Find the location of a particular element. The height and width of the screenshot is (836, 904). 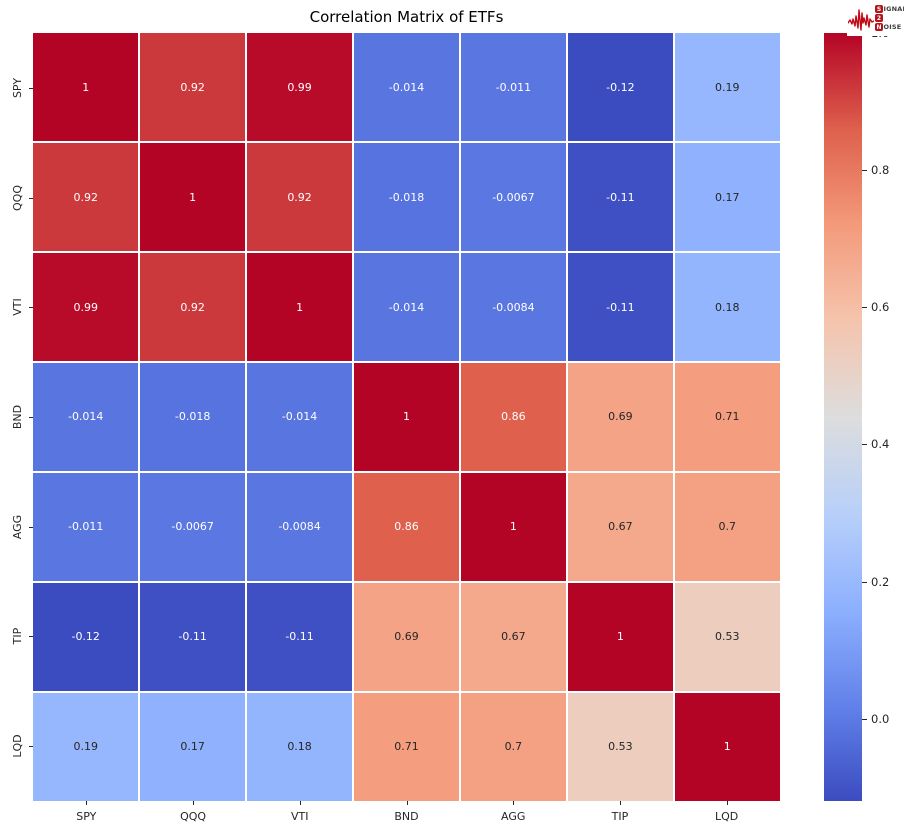

heatmap-cell-VTI-SPY: 0.99 is located at coordinates (86, 307).